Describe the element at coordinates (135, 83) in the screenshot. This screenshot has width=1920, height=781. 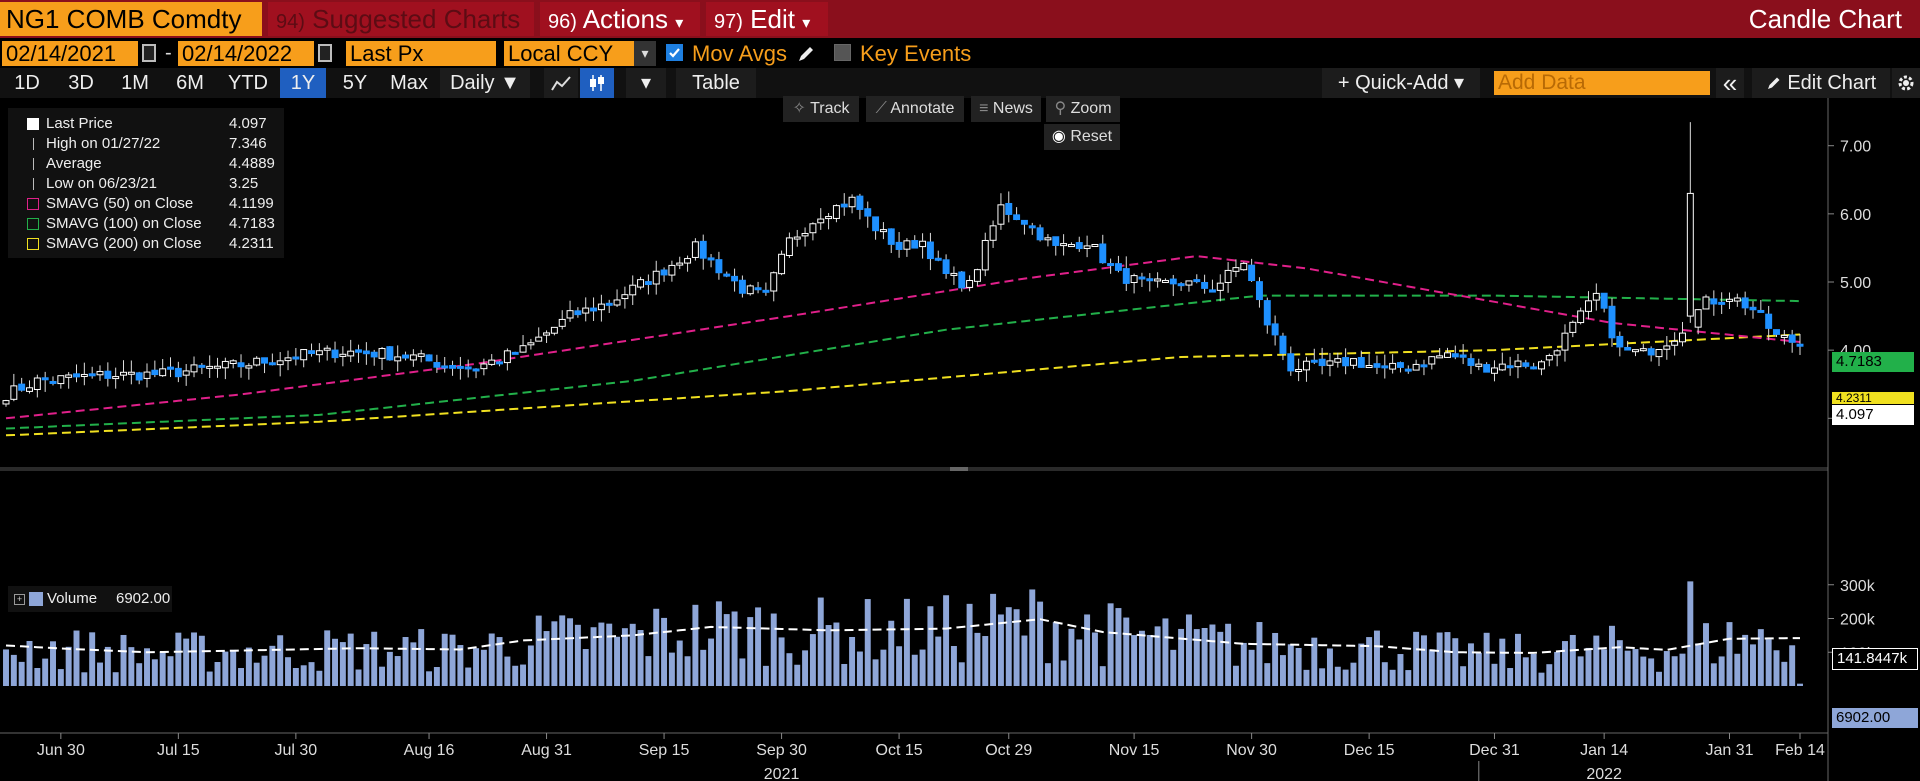
I see `range-1m-button: 1M` at that location.